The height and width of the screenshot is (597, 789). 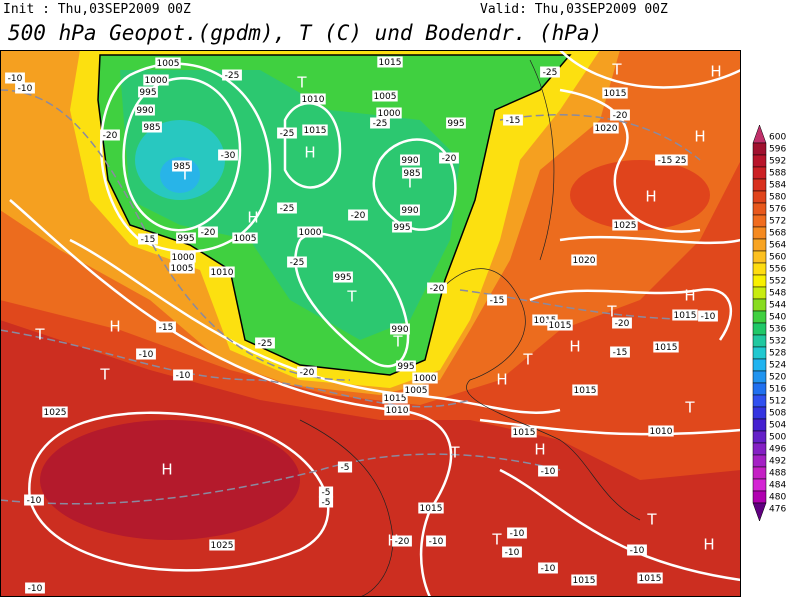 I want to click on contour-label: -30, so click(x=228, y=156).